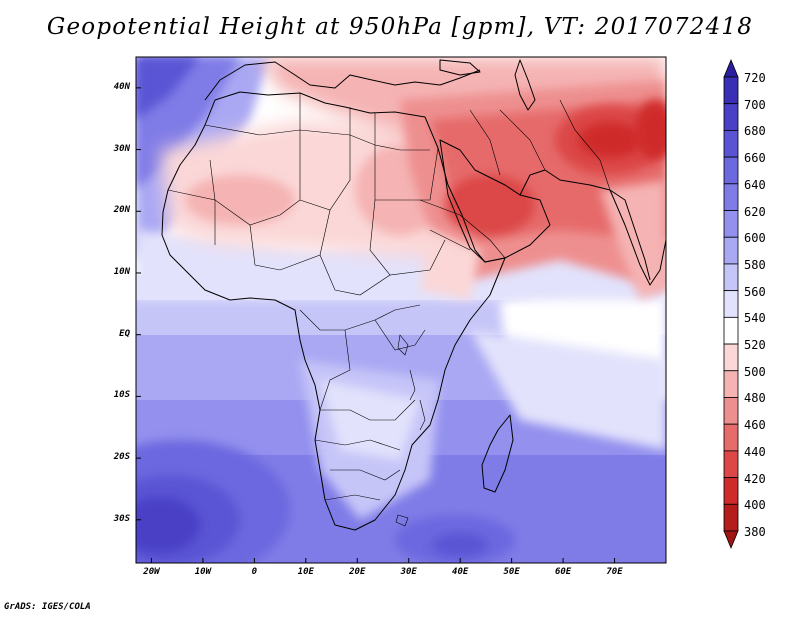  Describe the element at coordinates (755, 505) in the screenshot. I see `colorbar-level-label: 400` at that location.